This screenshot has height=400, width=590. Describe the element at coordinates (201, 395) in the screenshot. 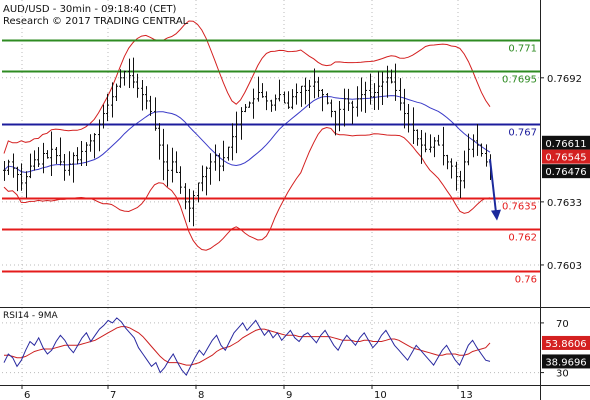

I see `time-tick-label: 8` at that location.